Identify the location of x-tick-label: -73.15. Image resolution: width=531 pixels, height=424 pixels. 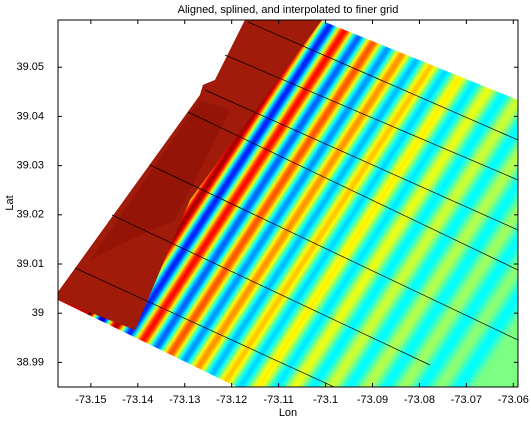
(90, 400).